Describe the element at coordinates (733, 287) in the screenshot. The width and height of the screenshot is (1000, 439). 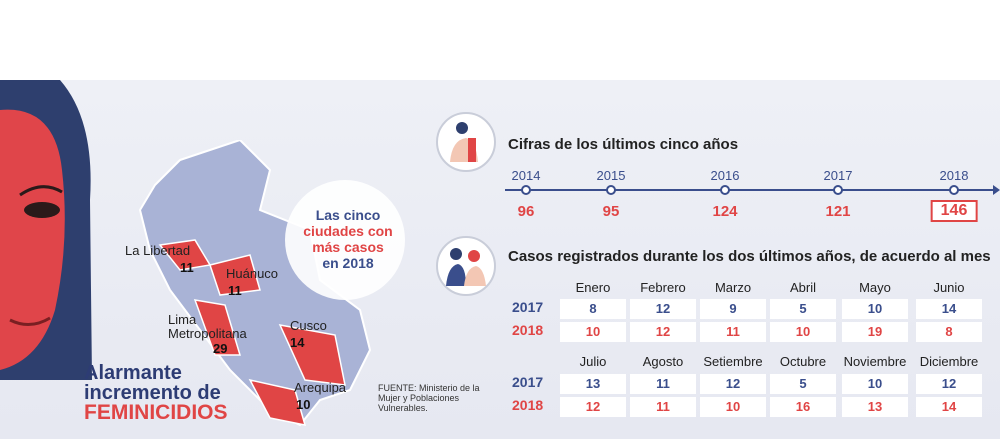
I see `month-header: Marzo` at that location.